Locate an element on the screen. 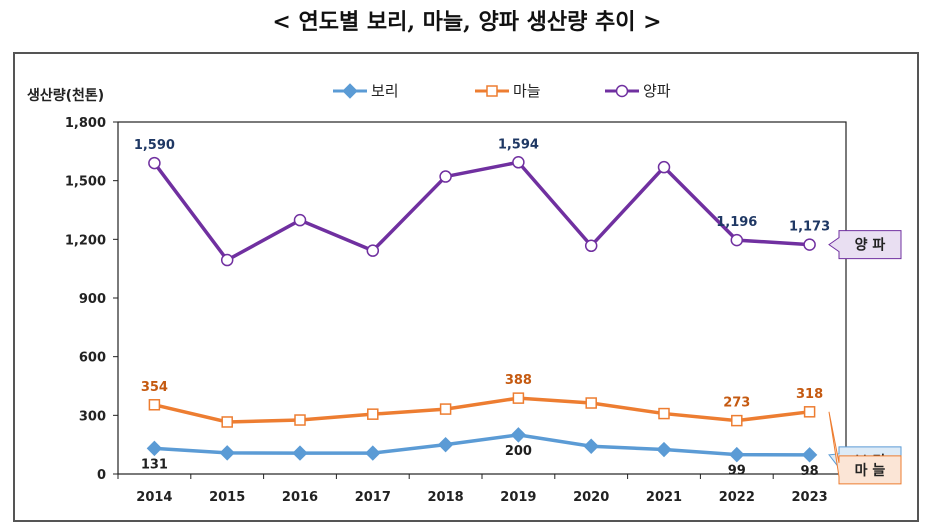  legend-label-양파: 양파 is located at coordinates (657, 91).